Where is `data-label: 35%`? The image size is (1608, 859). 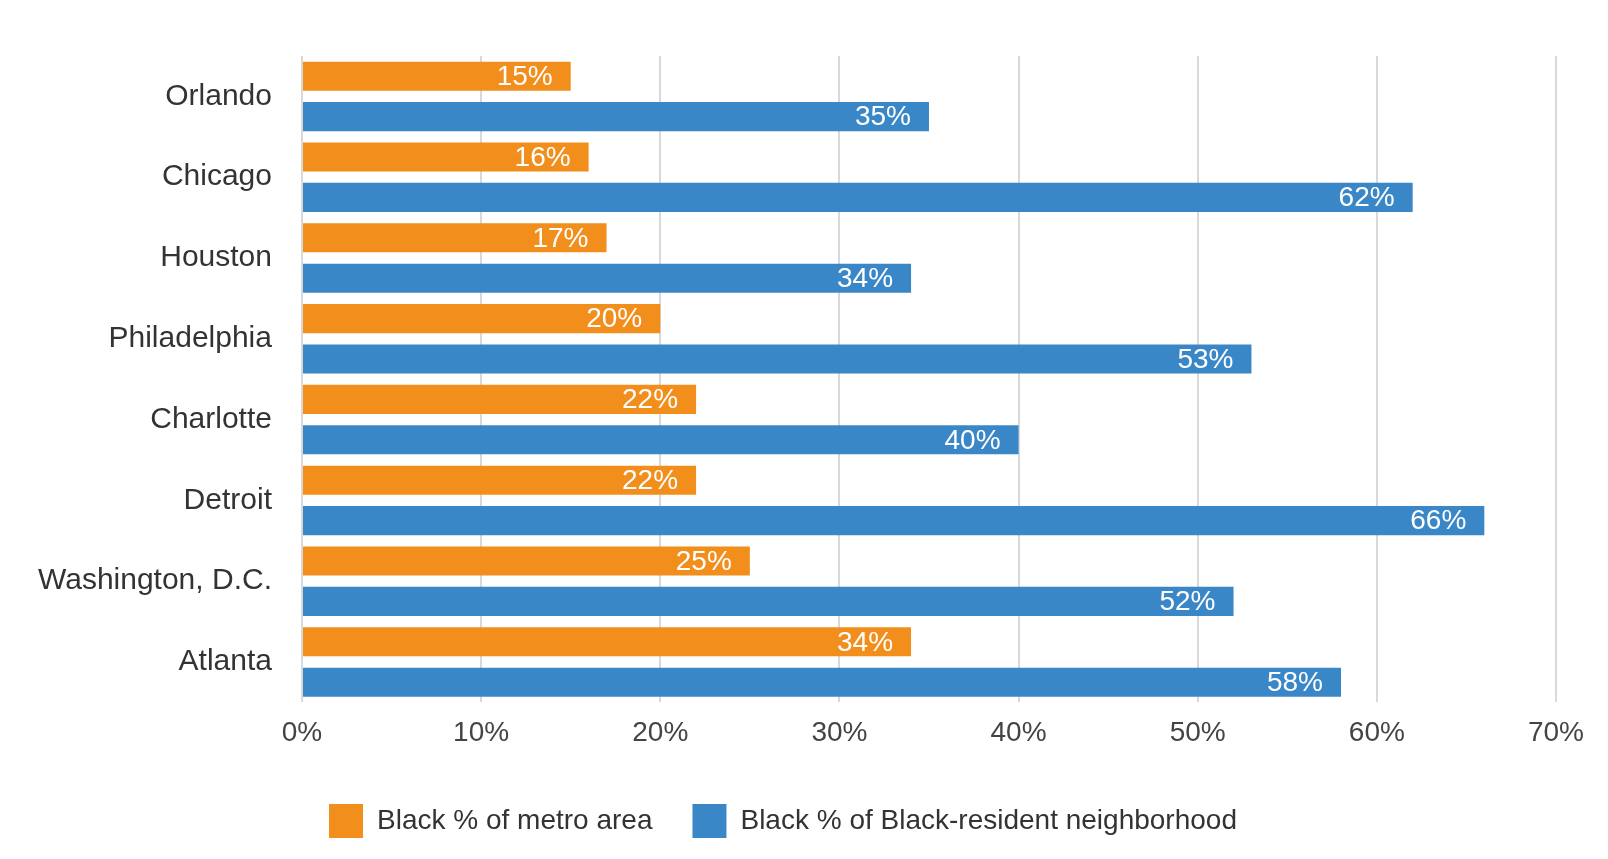
data-label: 35% is located at coordinates (882, 116).